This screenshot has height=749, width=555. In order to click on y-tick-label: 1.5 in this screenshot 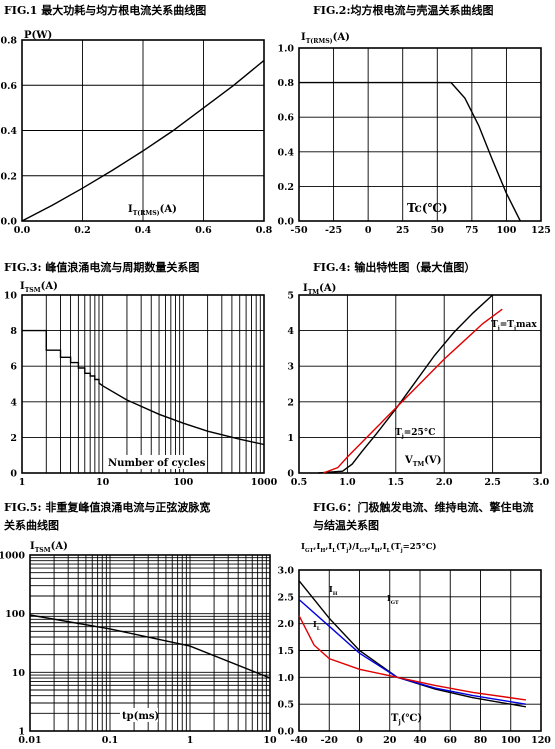, I will do `click(285, 651)`.